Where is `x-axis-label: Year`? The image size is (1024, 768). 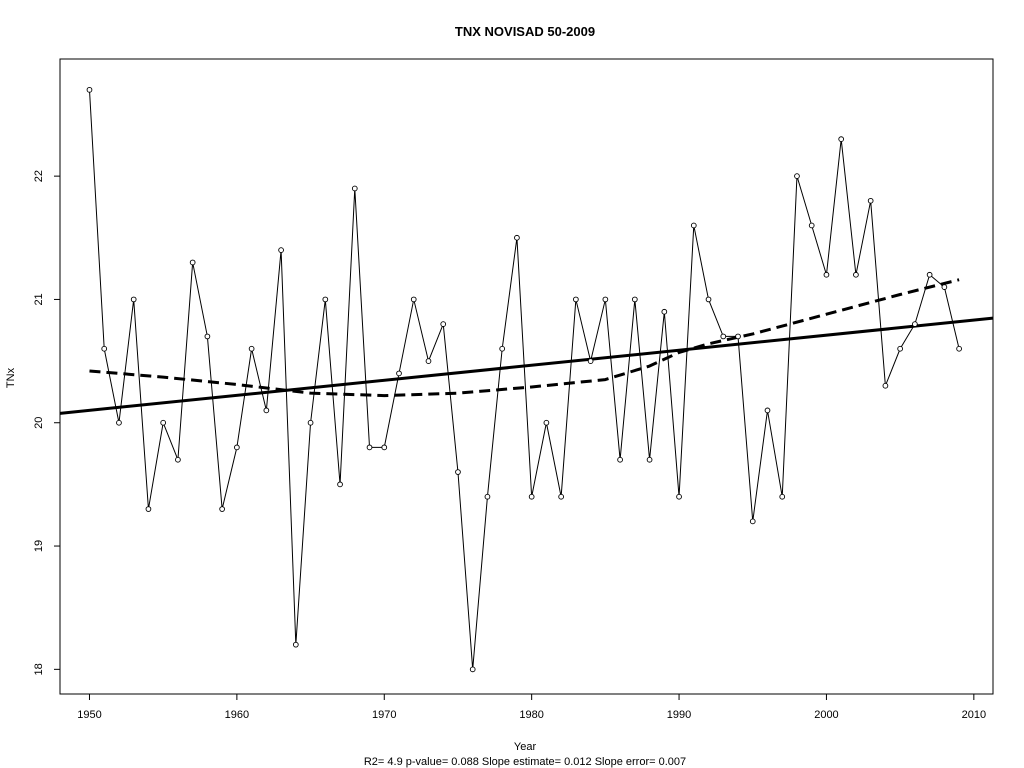 x-axis-label: Year is located at coordinates (525, 747).